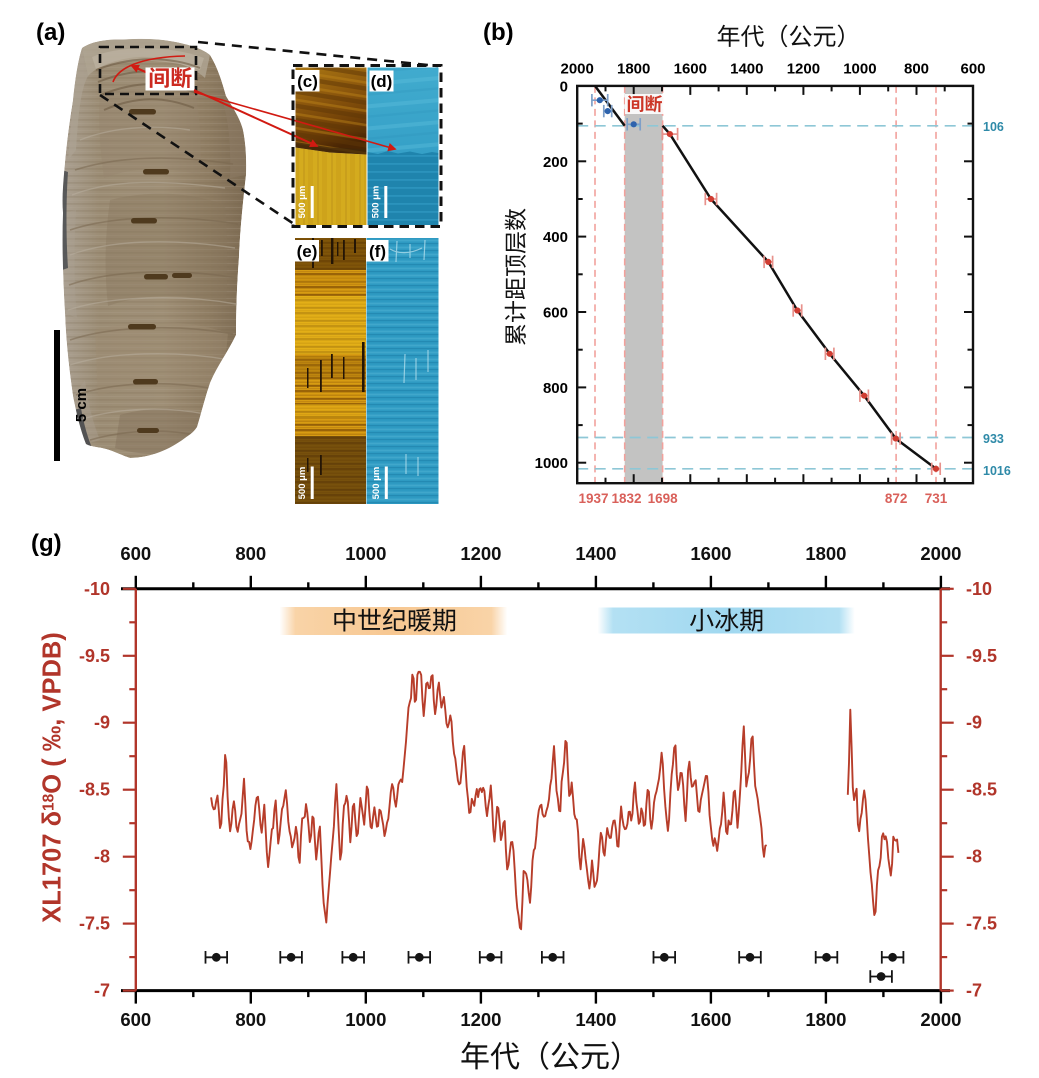 The height and width of the screenshot is (1078, 1039). What do you see at coordinates (896, 498) in the screenshot?
I see `svg-text: 872` at bounding box center [896, 498].